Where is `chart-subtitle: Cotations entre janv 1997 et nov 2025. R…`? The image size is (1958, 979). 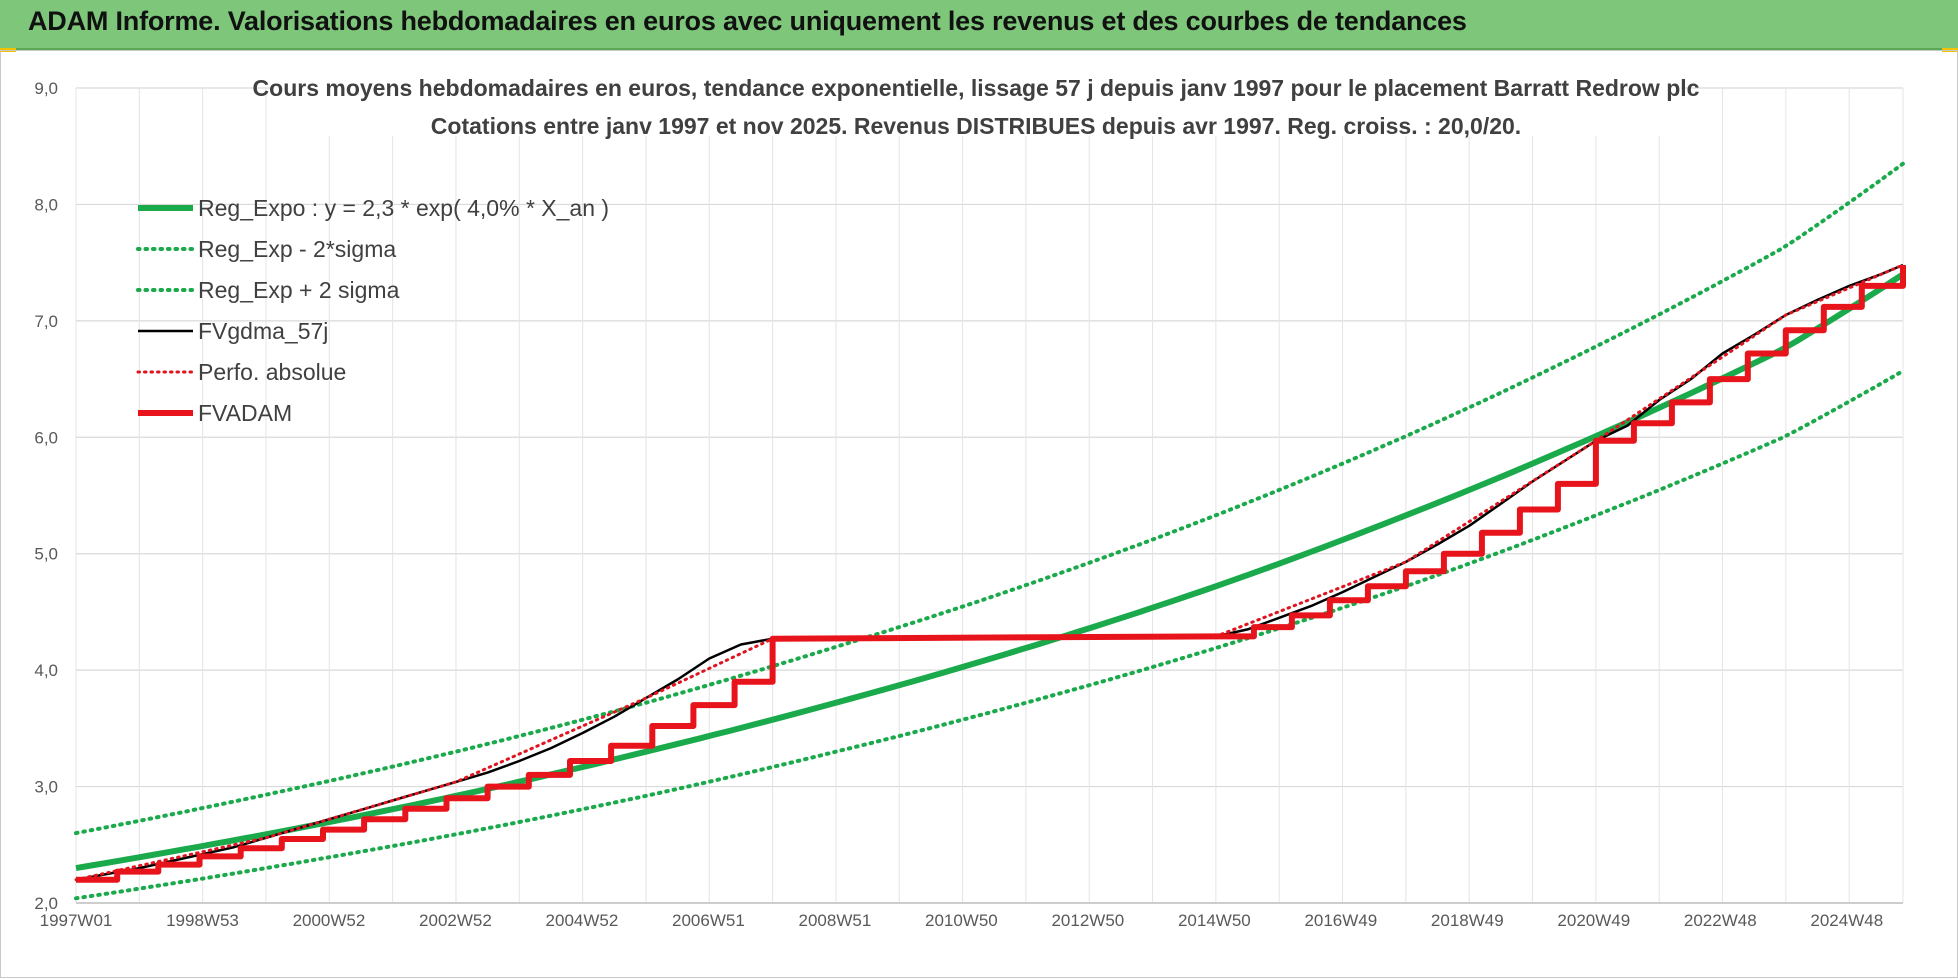
chart-subtitle: Cotations entre janv 1997 et nov 2025. R… is located at coordinates (976, 126).